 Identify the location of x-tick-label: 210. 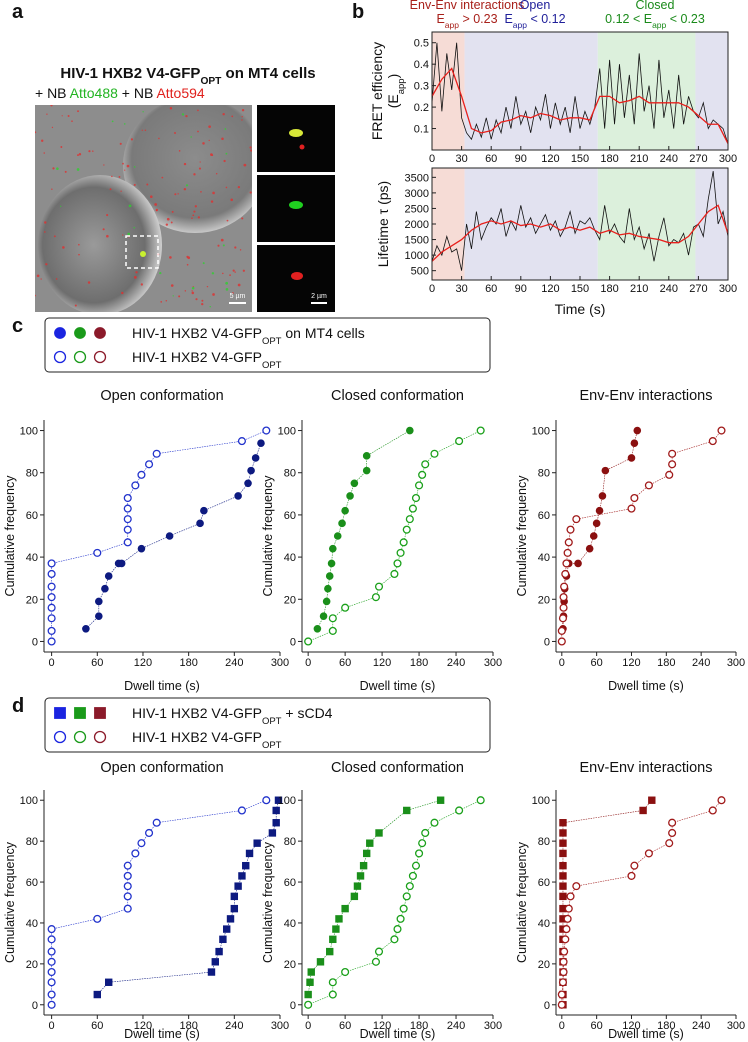
(639, 289).